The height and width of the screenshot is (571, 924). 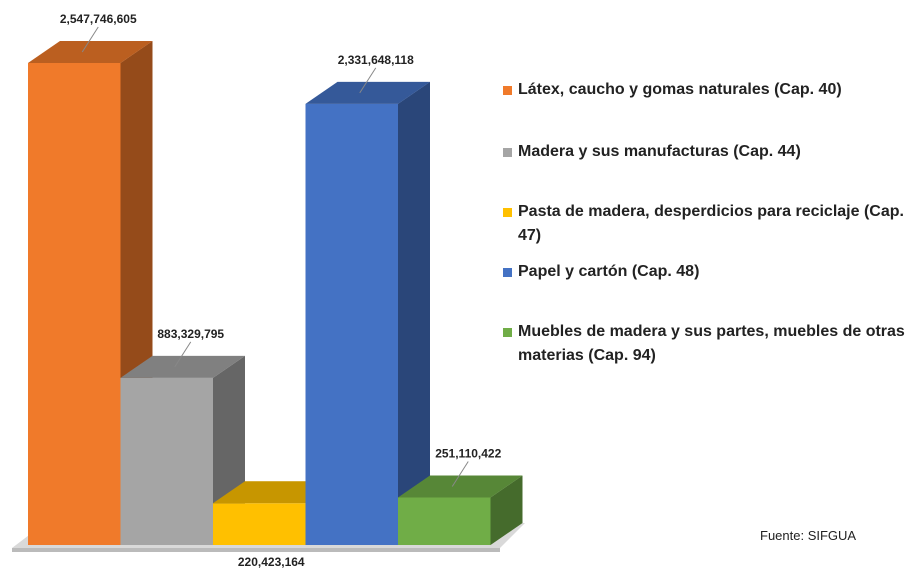 What do you see at coordinates (190, 334) in the screenshot?
I see `data-label: 883,329,795` at bounding box center [190, 334].